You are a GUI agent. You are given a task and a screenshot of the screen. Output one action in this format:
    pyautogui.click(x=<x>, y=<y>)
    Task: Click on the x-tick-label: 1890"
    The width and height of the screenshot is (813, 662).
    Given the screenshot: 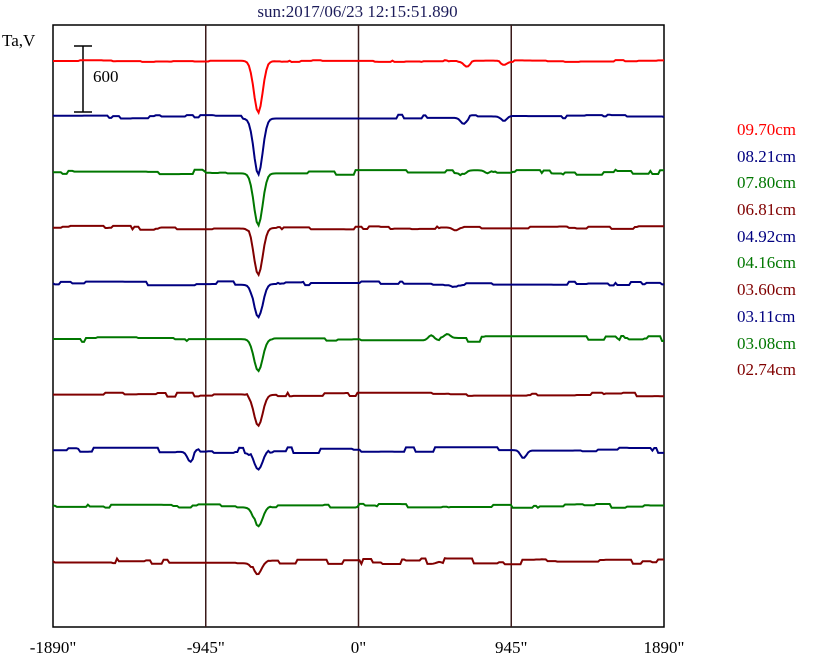 What is the action you would take?
    pyautogui.click(x=664, y=647)
    